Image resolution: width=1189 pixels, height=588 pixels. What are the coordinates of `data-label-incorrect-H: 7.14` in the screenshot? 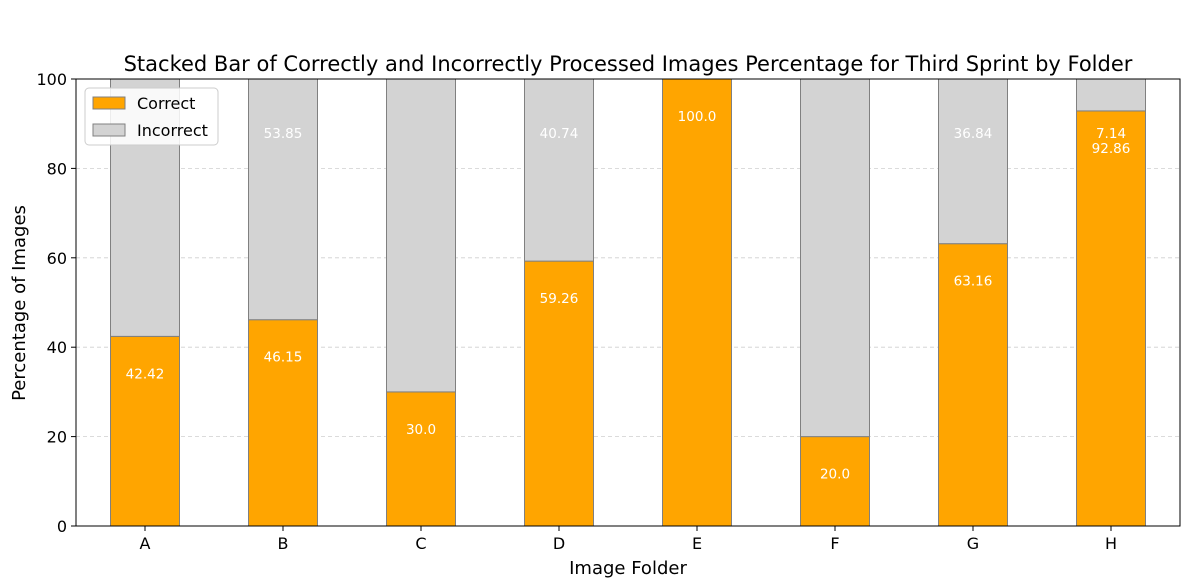 It's located at (1111, 134).